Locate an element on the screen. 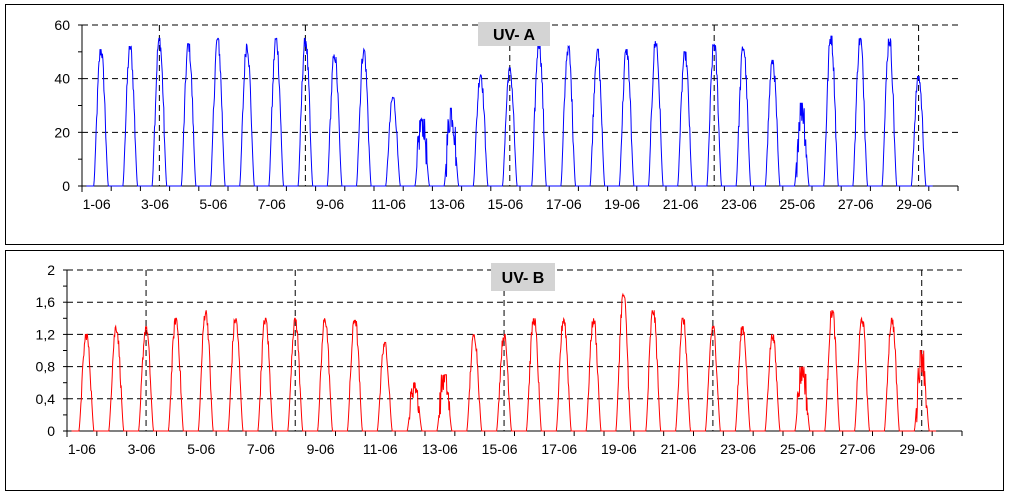 The width and height of the screenshot is (1010, 495). uva-y-tick-label: 0 is located at coordinates (66, 186).